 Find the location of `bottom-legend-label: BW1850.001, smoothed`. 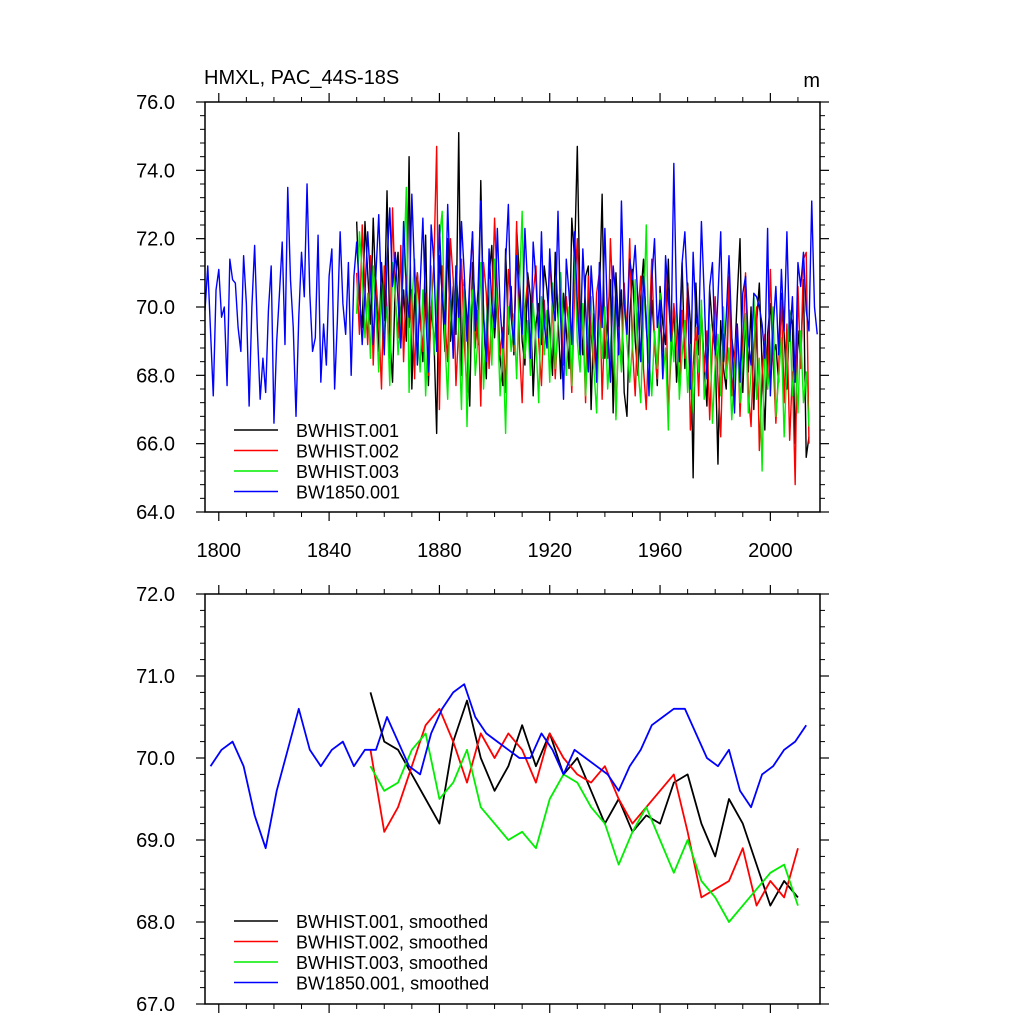

bottom-legend-label: BW1850.001, smoothed is located at coordinates (392, 984).